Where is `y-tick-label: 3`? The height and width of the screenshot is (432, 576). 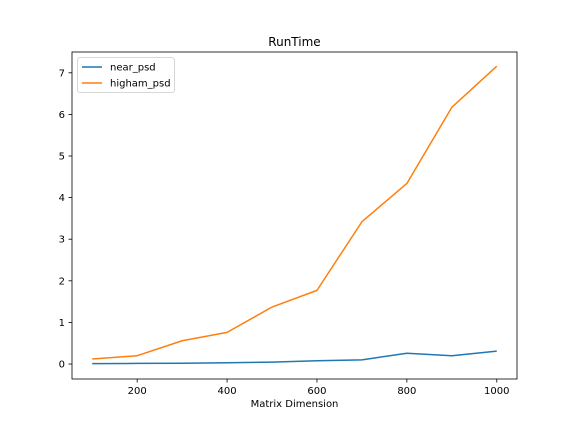 y-tick-label: 3 is located at coordinates (62, 240).